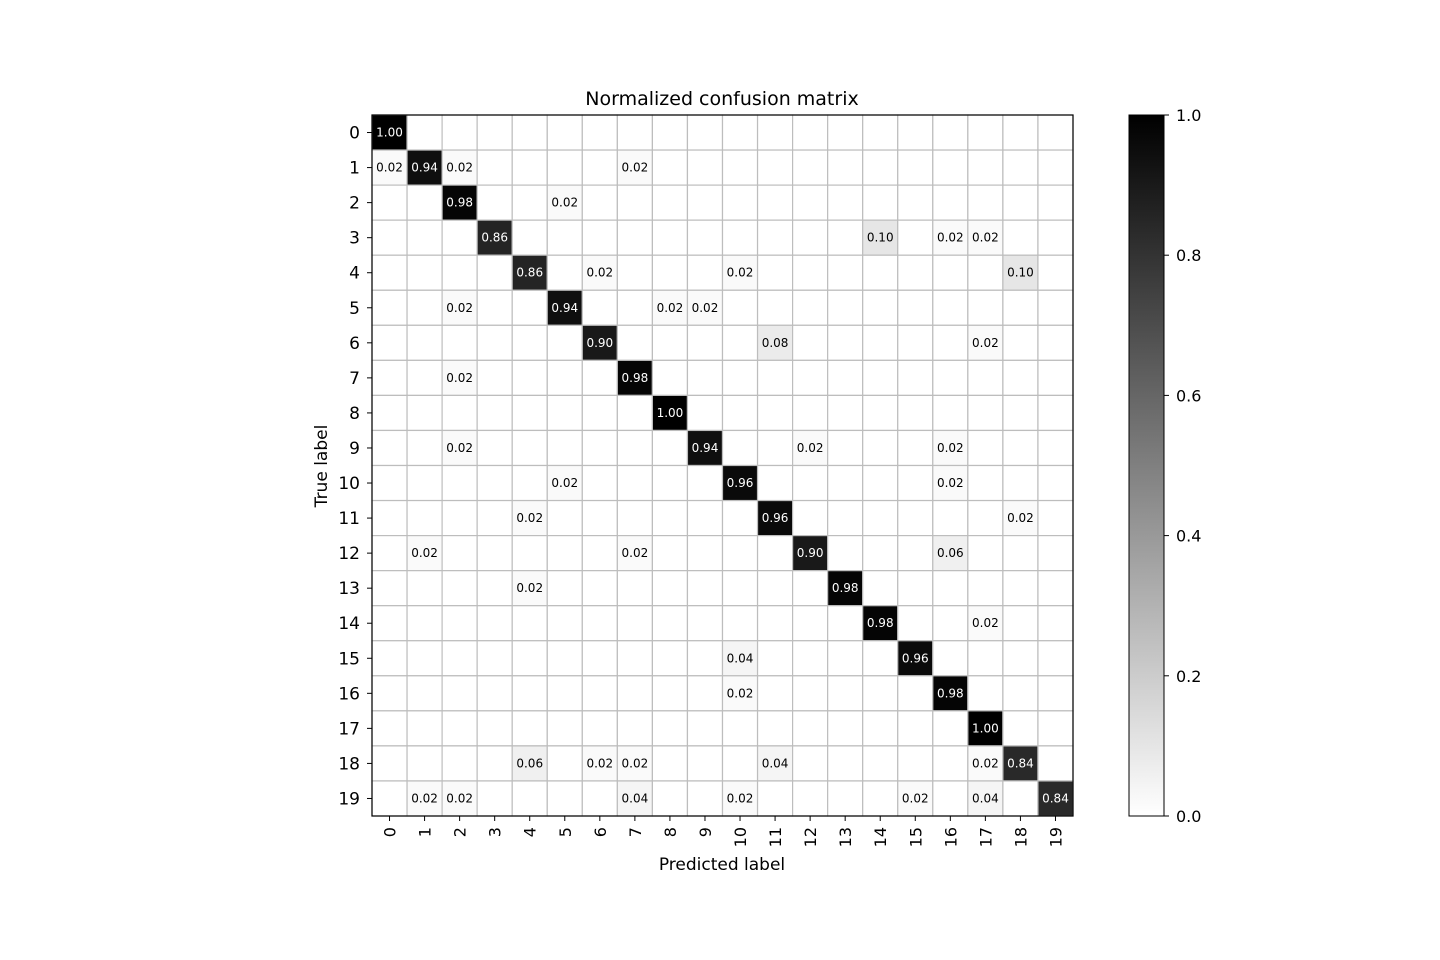 The width and height of the screenshot is (1440, 960). What do you see at coordinates (349, 729) in the screenshot?
I see `y-tick-label: 17` at bounding box center [349, 729].